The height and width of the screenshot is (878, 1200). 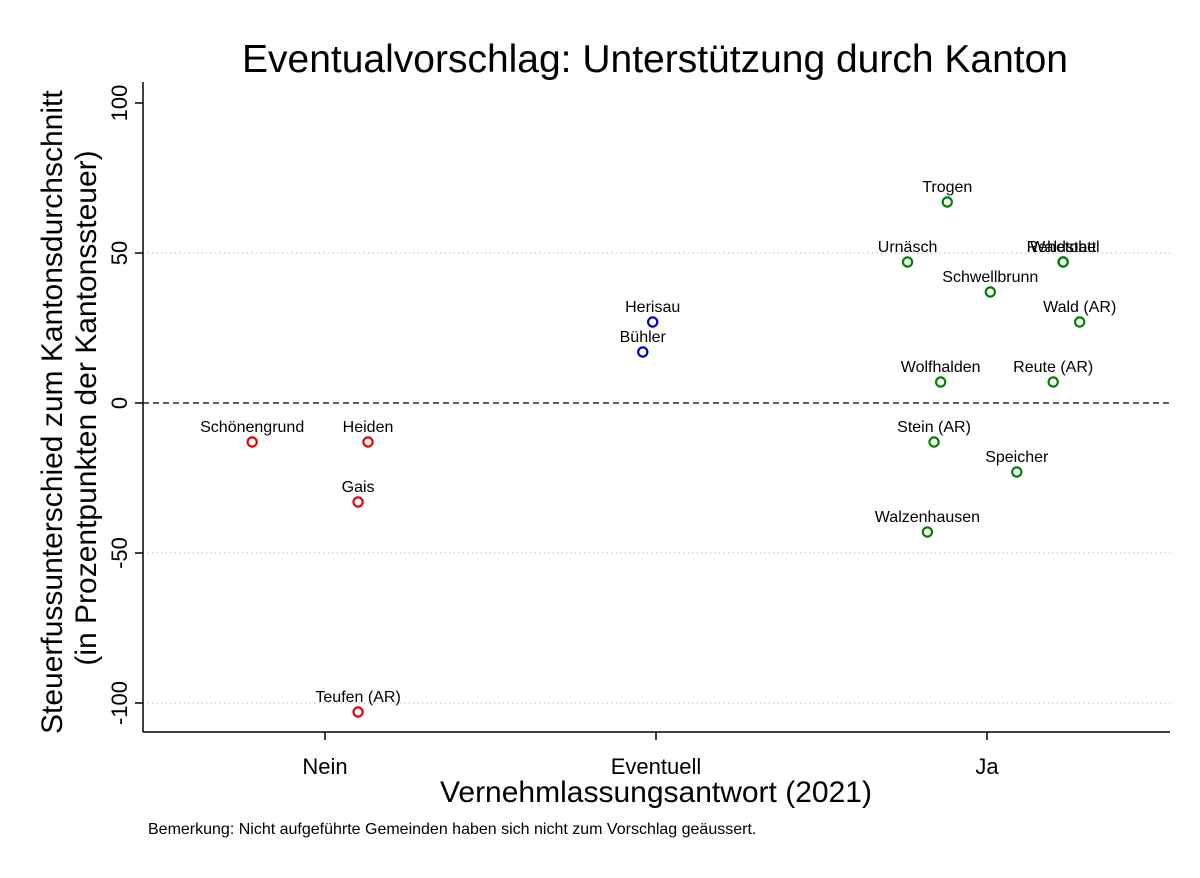 I want to click on y-tick-label: -100, so click(x=119, y=703).